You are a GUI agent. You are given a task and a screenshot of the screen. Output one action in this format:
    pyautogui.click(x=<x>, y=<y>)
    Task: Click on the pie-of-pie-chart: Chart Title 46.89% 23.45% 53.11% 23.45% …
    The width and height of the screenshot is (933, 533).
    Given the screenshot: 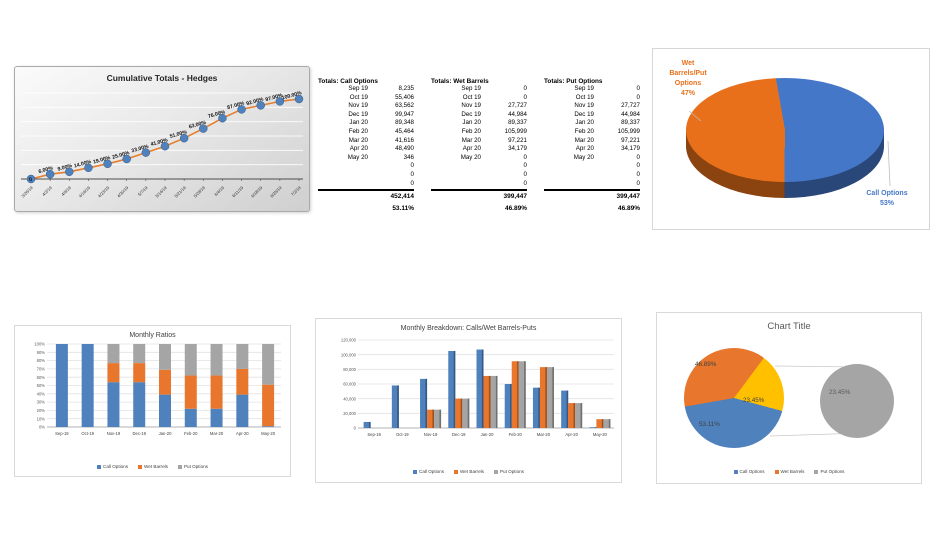 What is the action you would take?
    pyautogui.click(x=789, y=398)
    